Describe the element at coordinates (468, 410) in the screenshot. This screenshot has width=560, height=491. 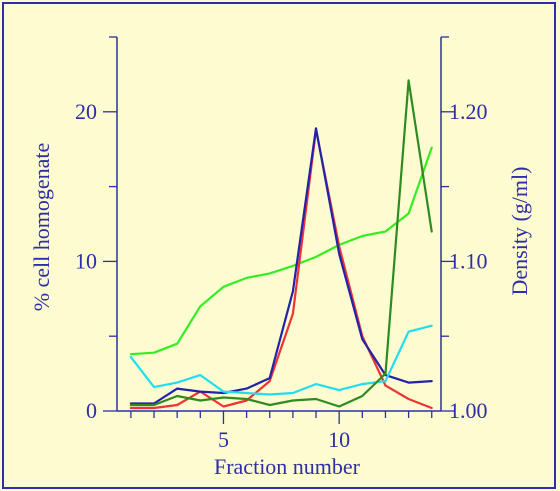
I see `right-tick-label: 1.00` at that location.